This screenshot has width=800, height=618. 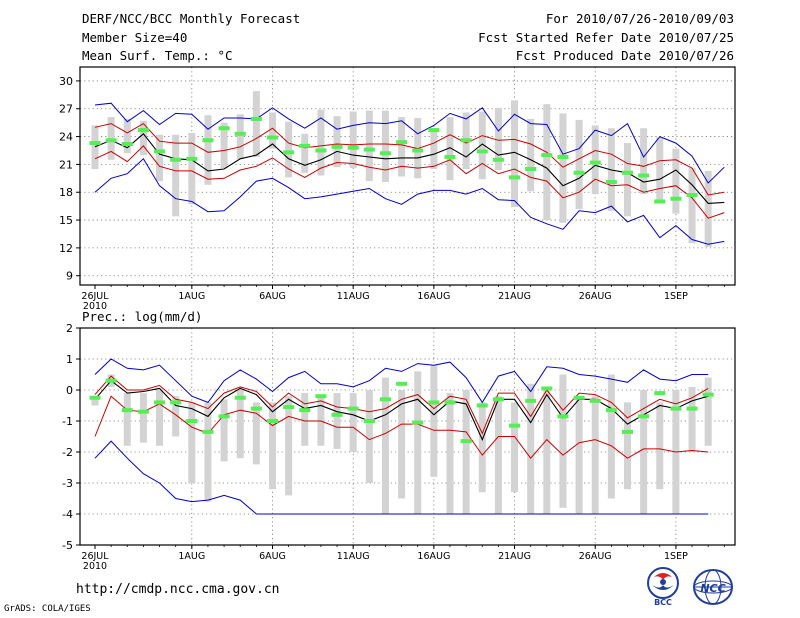 I want to click on temp-ytick-label: 27, so click(x=66, y=109).